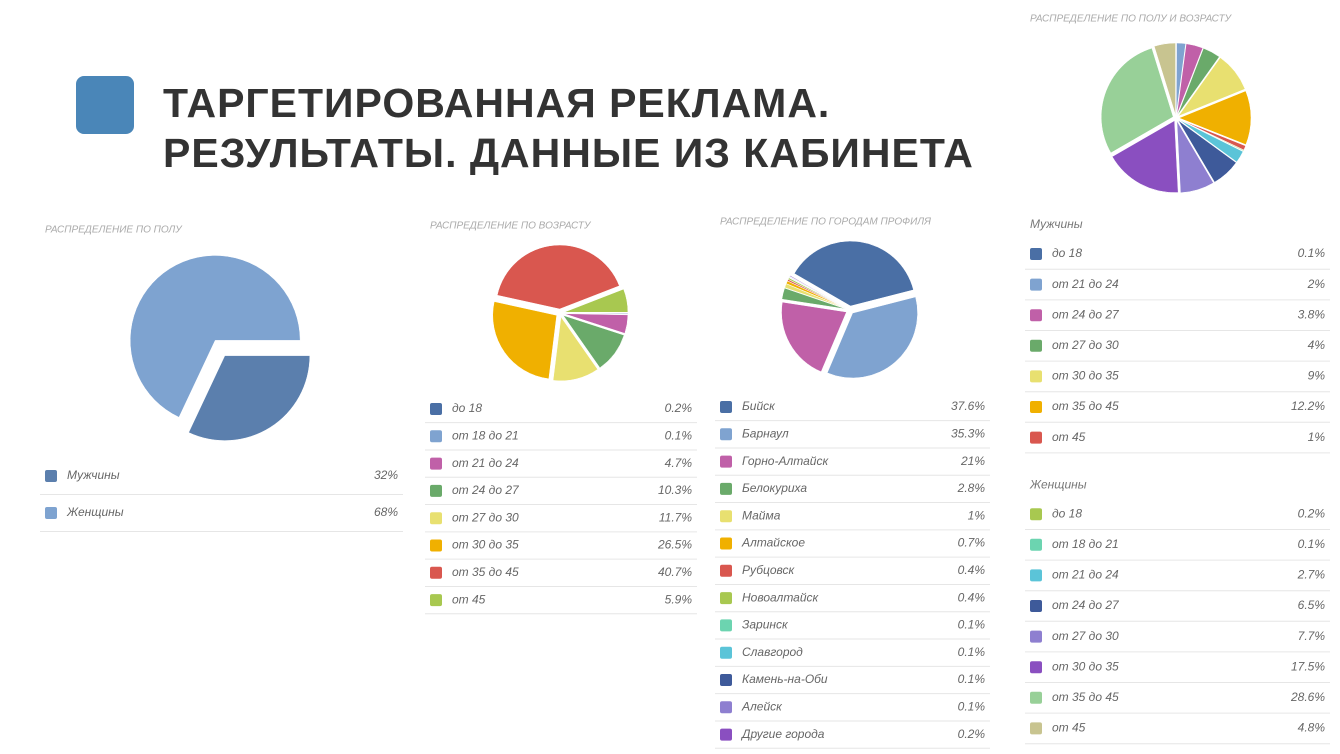 The width and height of the screenshot is (1340, 754). Describe the element at coordinates (568, 153) in the screenshot. I see `slide-title: РЕЗУЛЬТАТЫ. ДАННЫЕ ИЗ КАБИНЕТА` at that location.